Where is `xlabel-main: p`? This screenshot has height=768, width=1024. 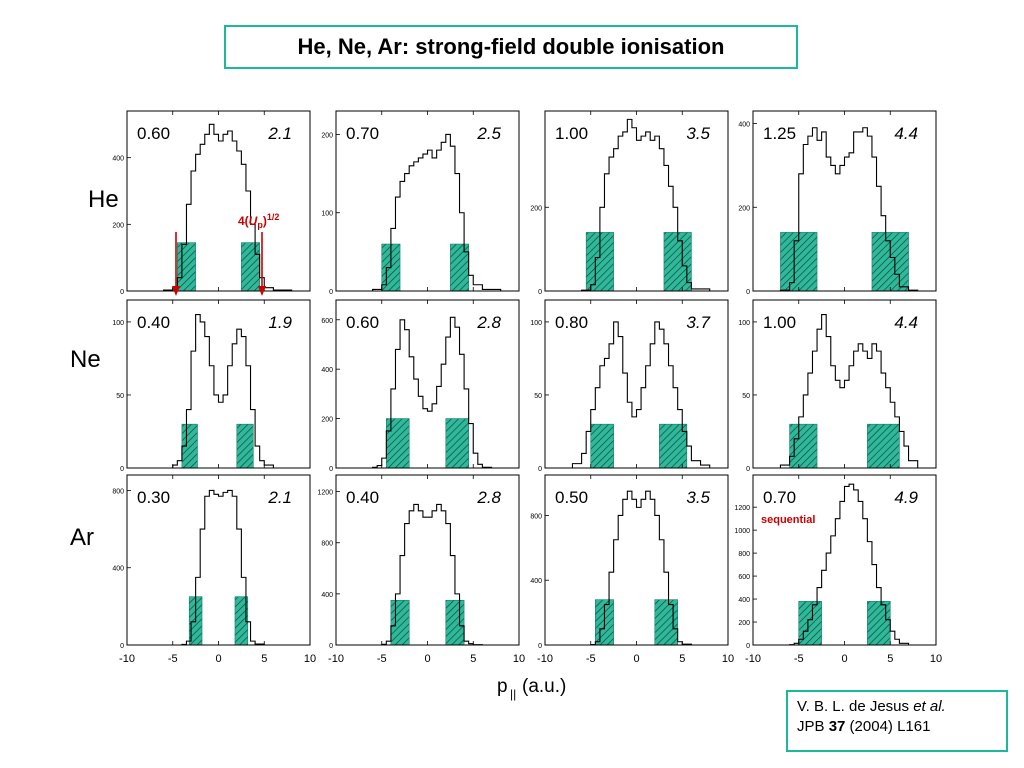 xlabel-main: p is located at coordinates (502, 686).